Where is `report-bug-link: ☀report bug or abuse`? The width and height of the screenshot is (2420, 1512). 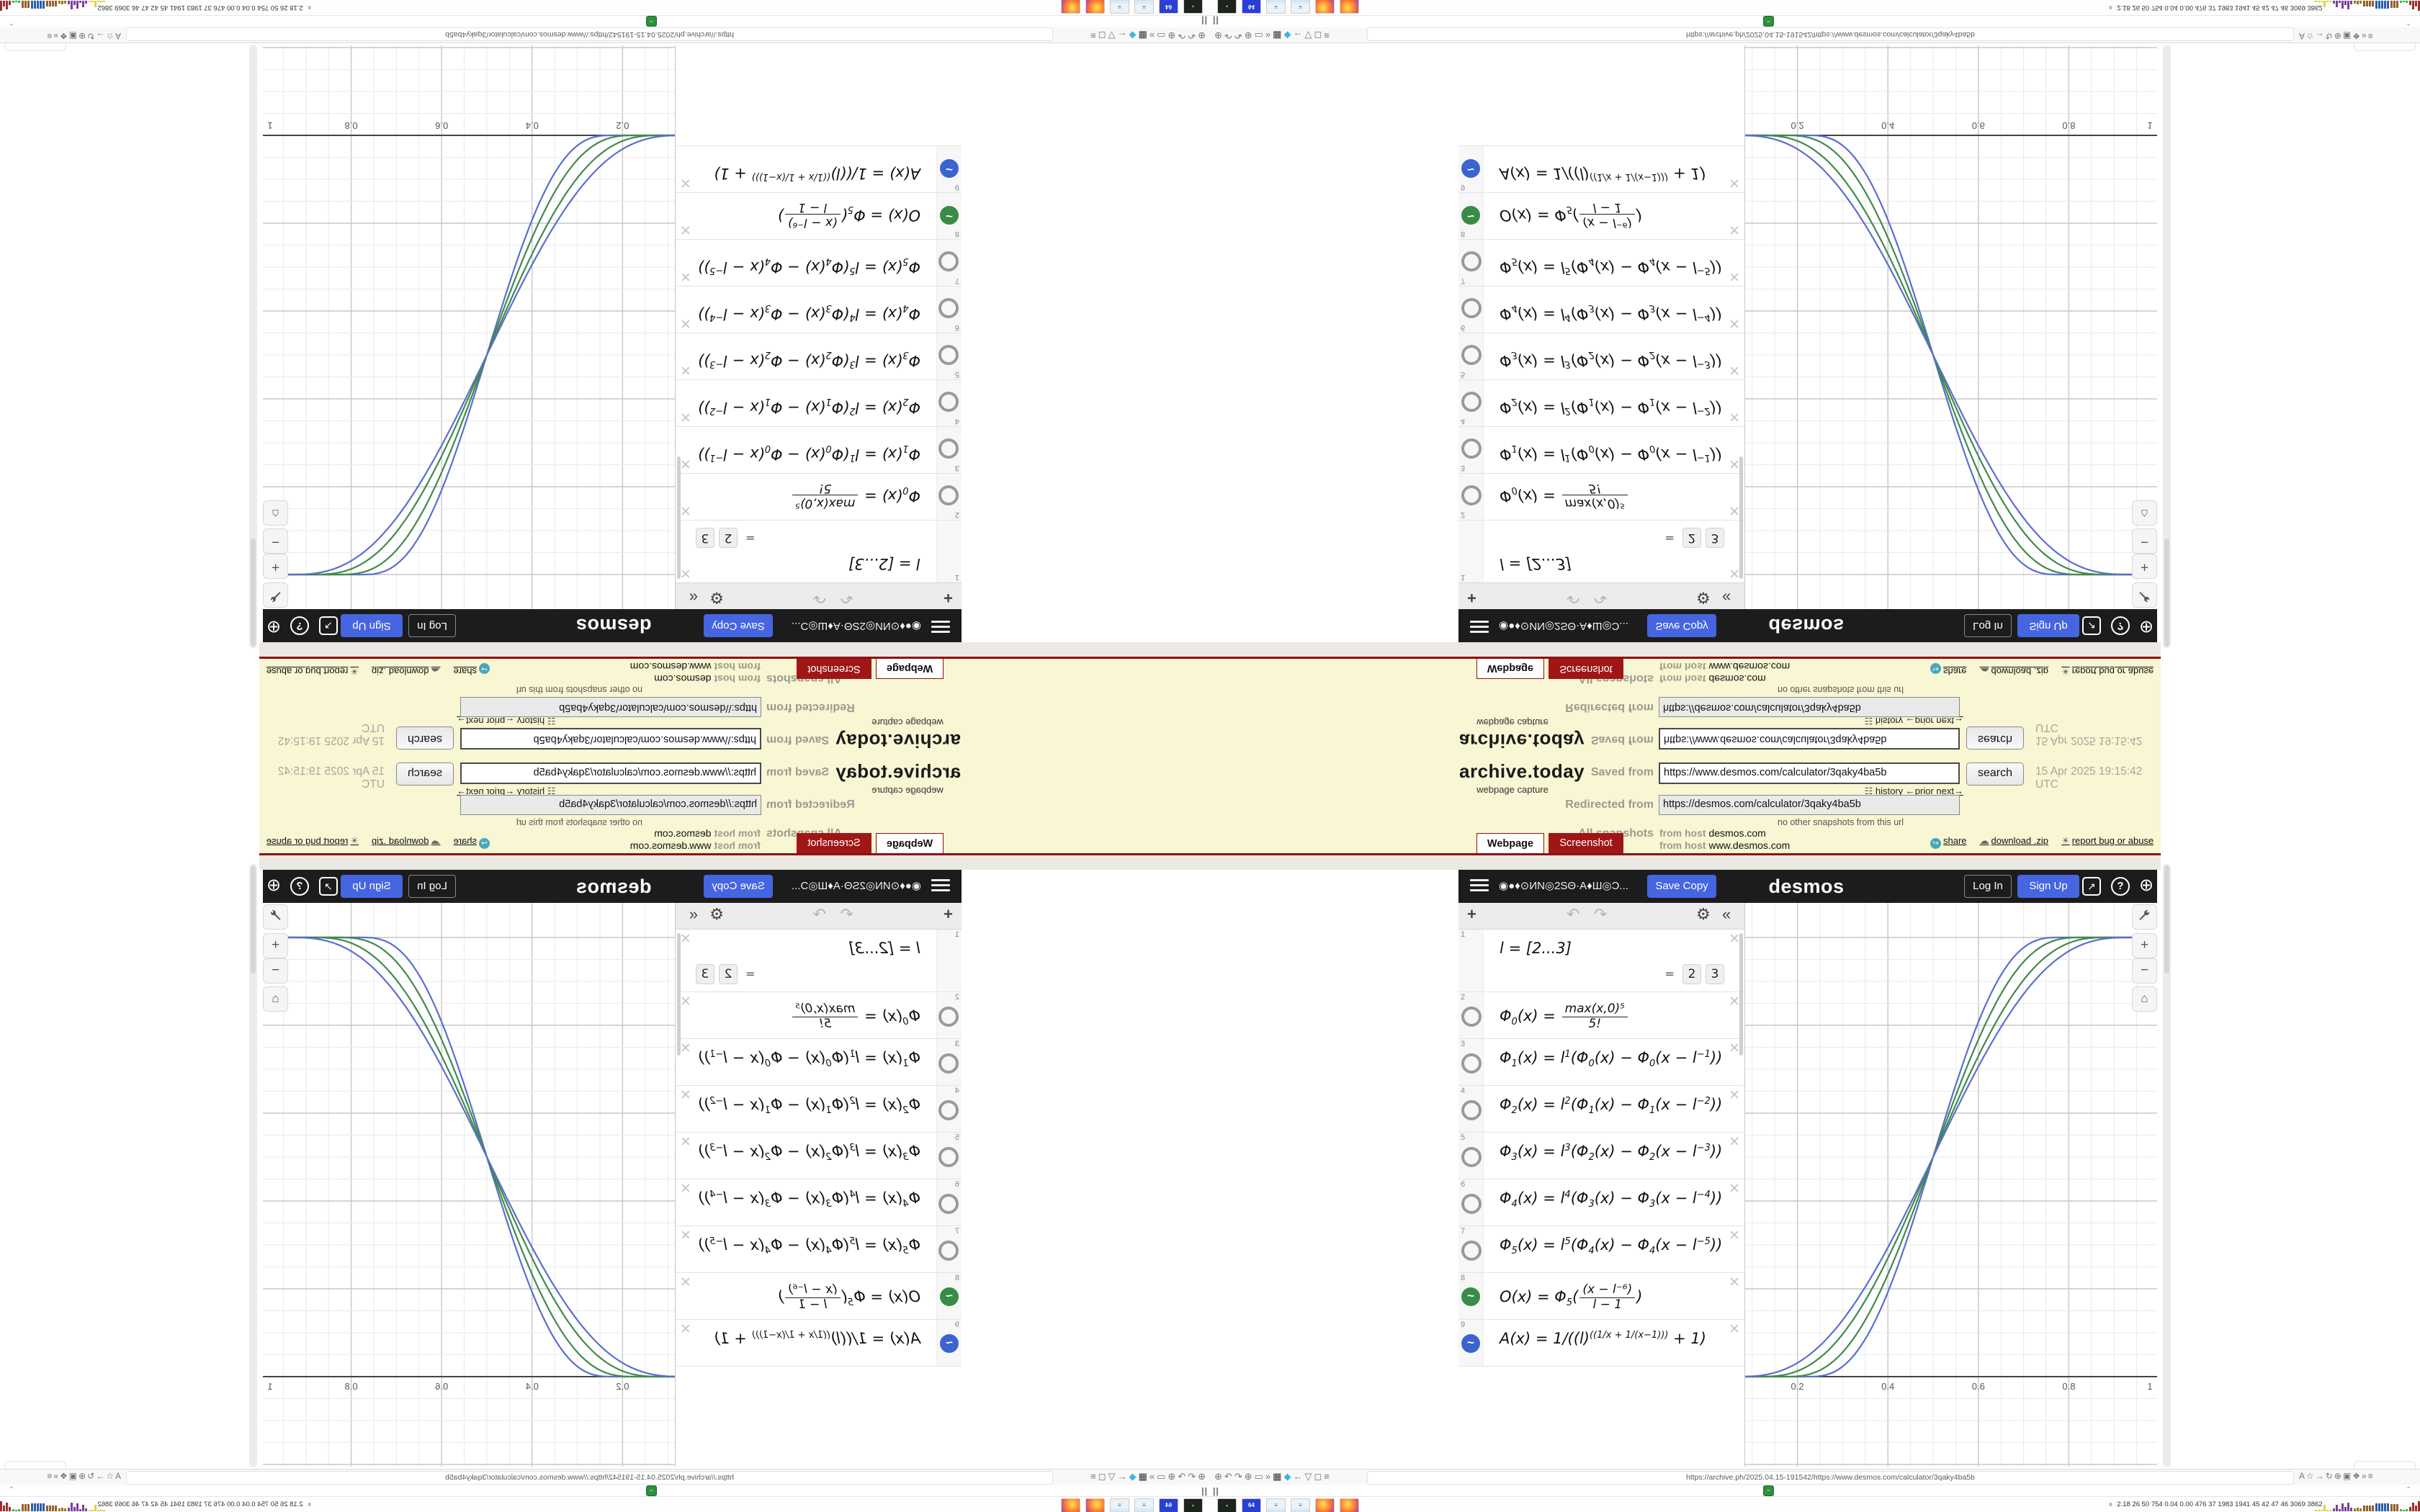
report-bug-link: ☀report bug or abuse is located at coordinates (2107, 840).